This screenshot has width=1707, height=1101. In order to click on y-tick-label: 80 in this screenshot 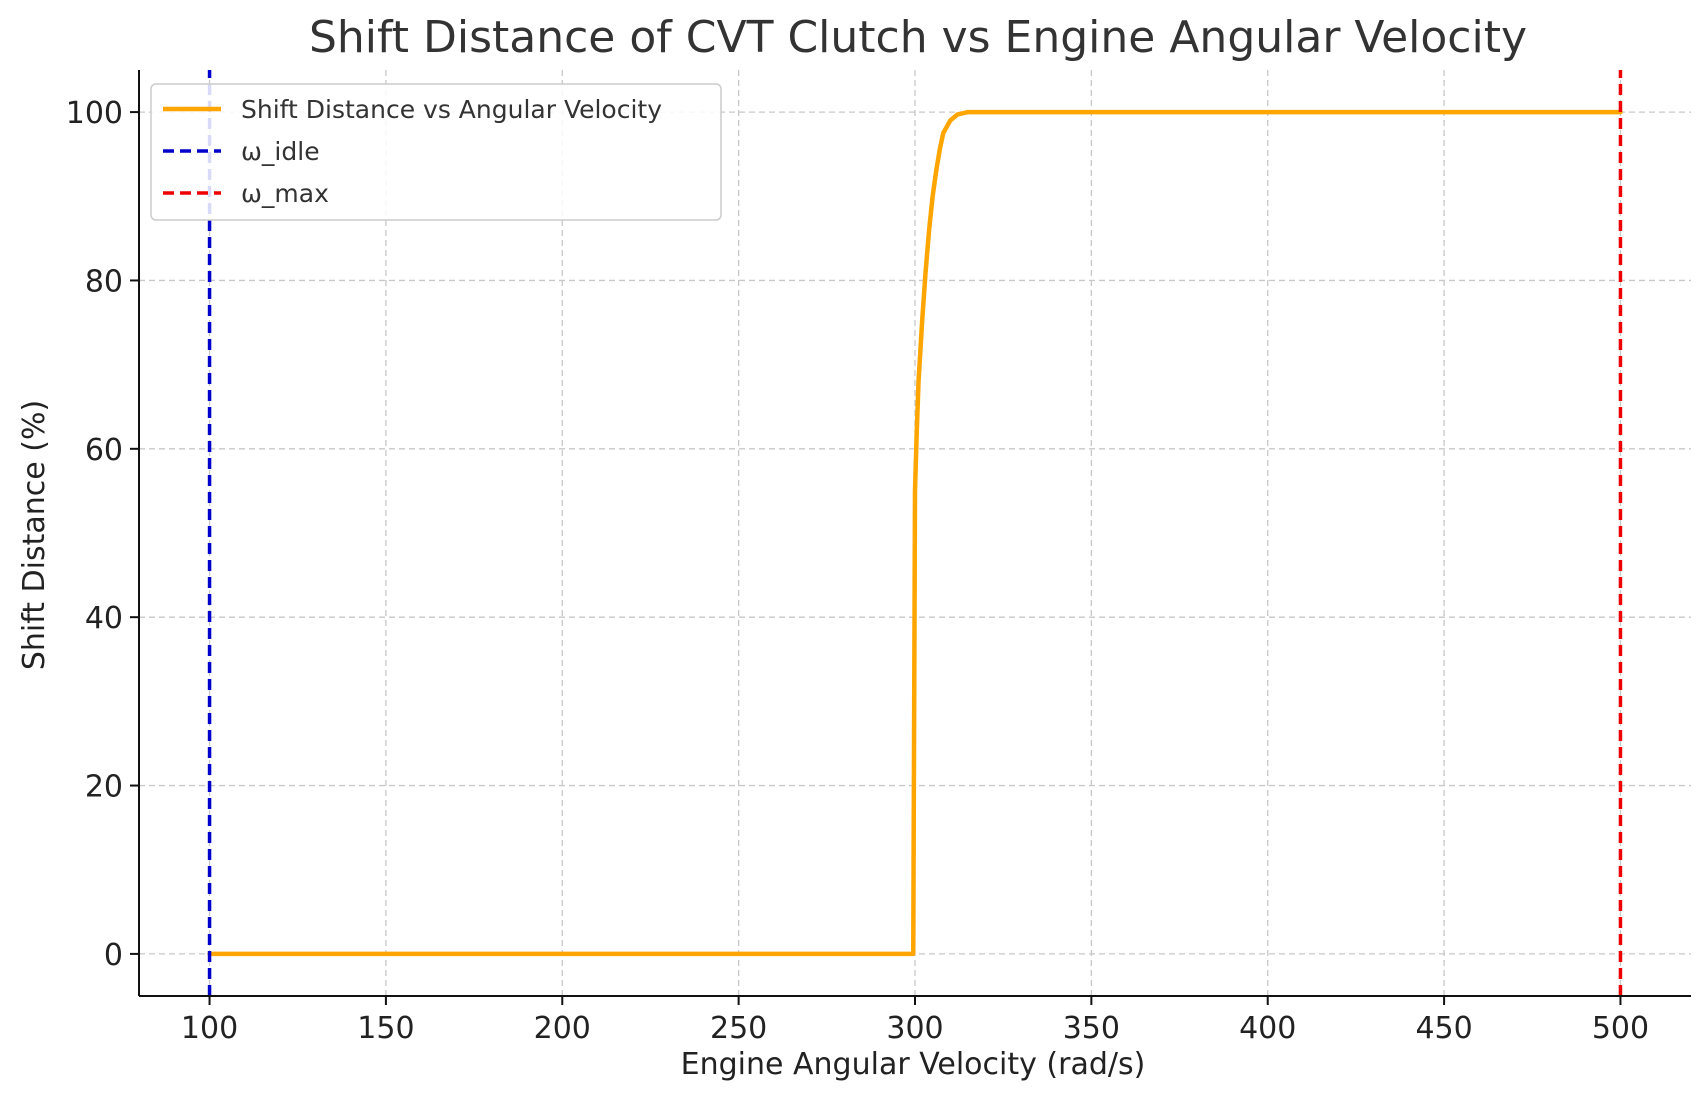, I will do `click(104, 281)`.